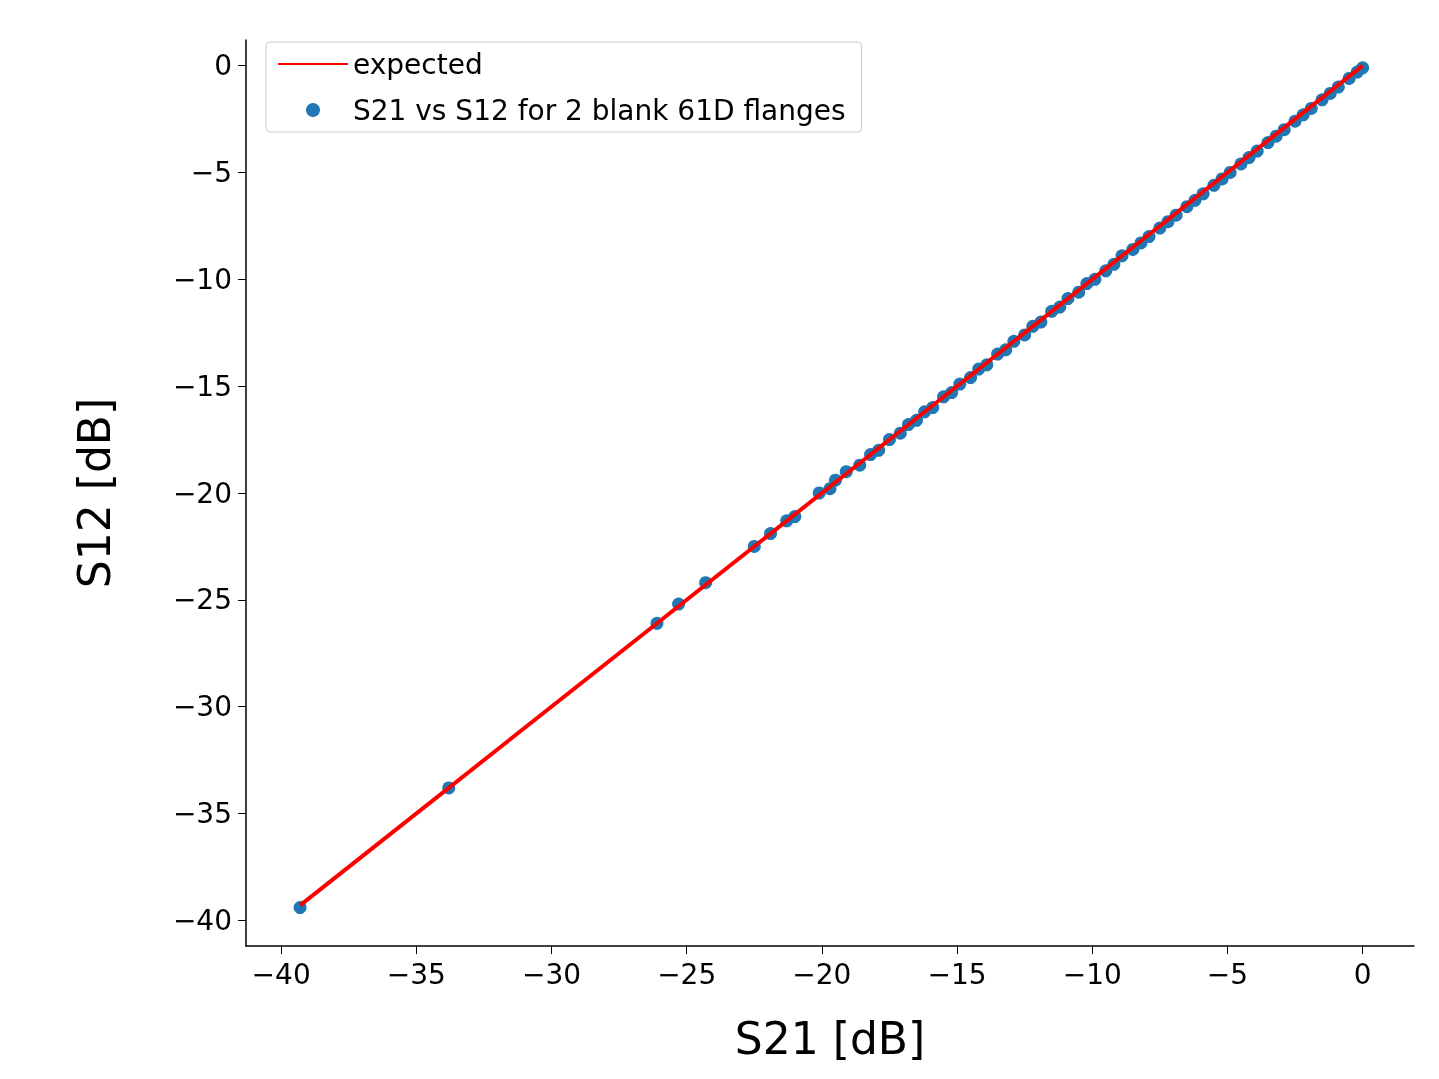 This screenshot has height=1079, width=1439. What do you see at coordinates (551, 974) in the screenshot?
I see `x-tick-label: −30` at bounding box center [551, 974].